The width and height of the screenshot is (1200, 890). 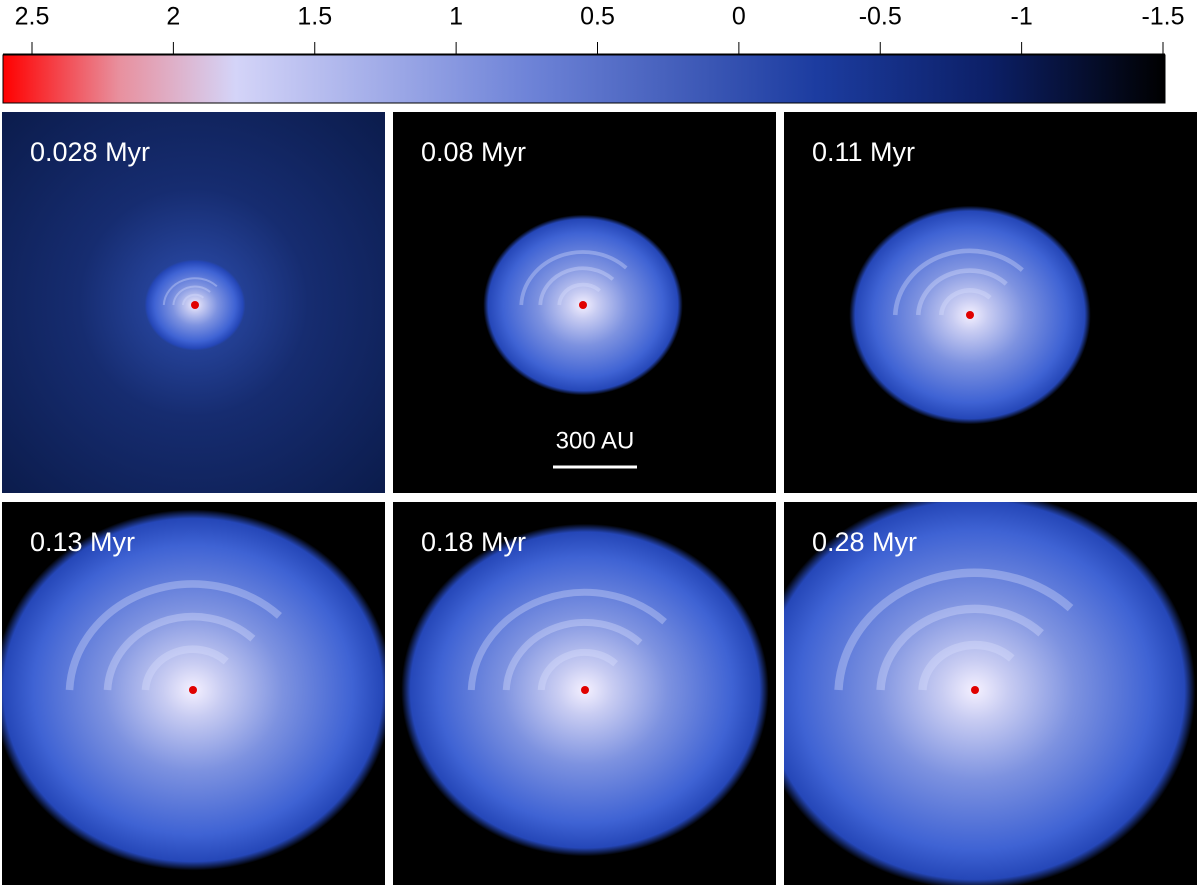 What do you see at coordinates (473, 152) in the screenshot?
I see `panel-label: 0.08 Myr` at bounding box center [473, 152].